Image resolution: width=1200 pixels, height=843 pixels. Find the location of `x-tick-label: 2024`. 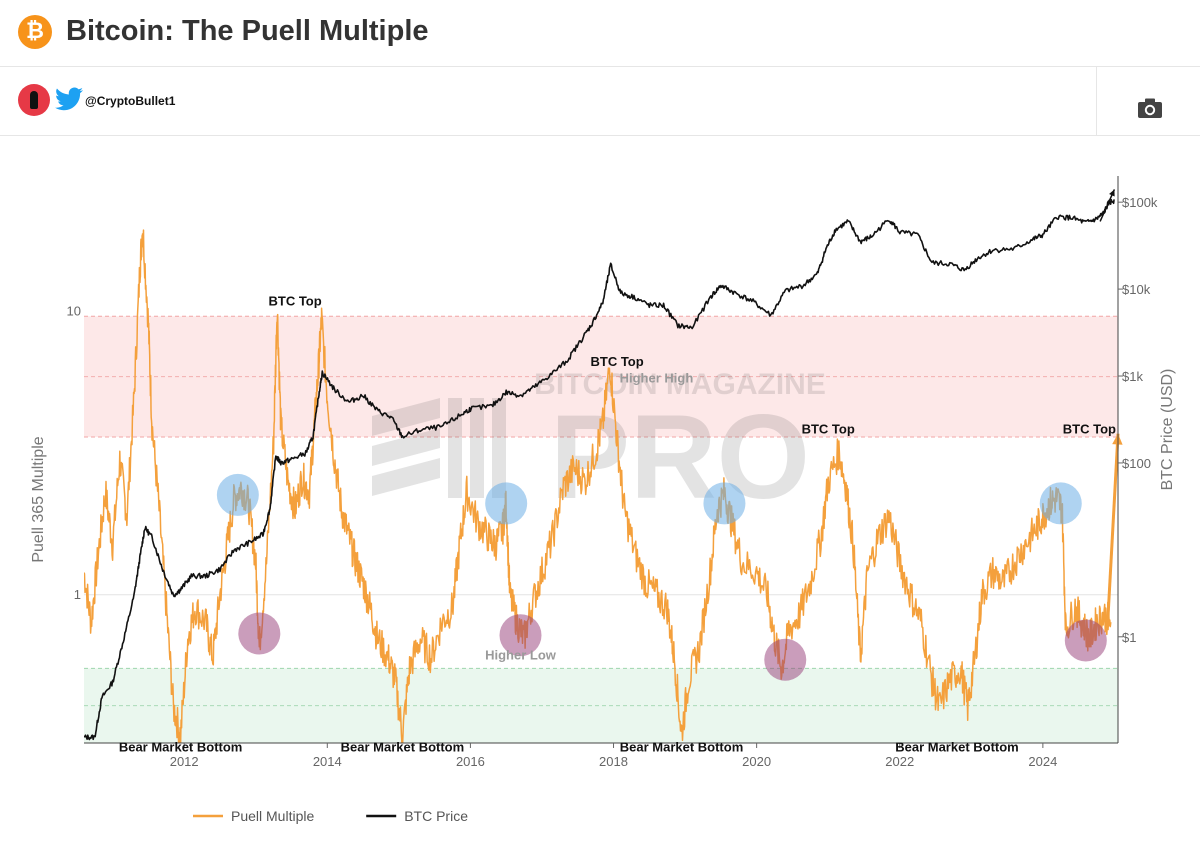

x-tick-label: 2024 is located at coordinates (1042, 761).